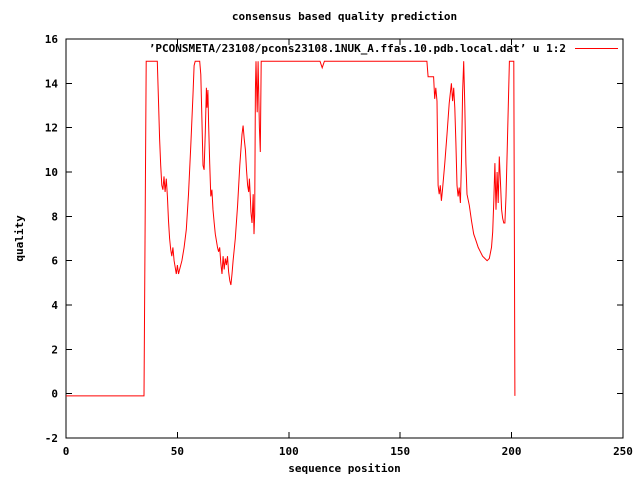 The width and height of the screenshot is (640, 480). I want to click on y-tick-label: 8, so click(54, 216).